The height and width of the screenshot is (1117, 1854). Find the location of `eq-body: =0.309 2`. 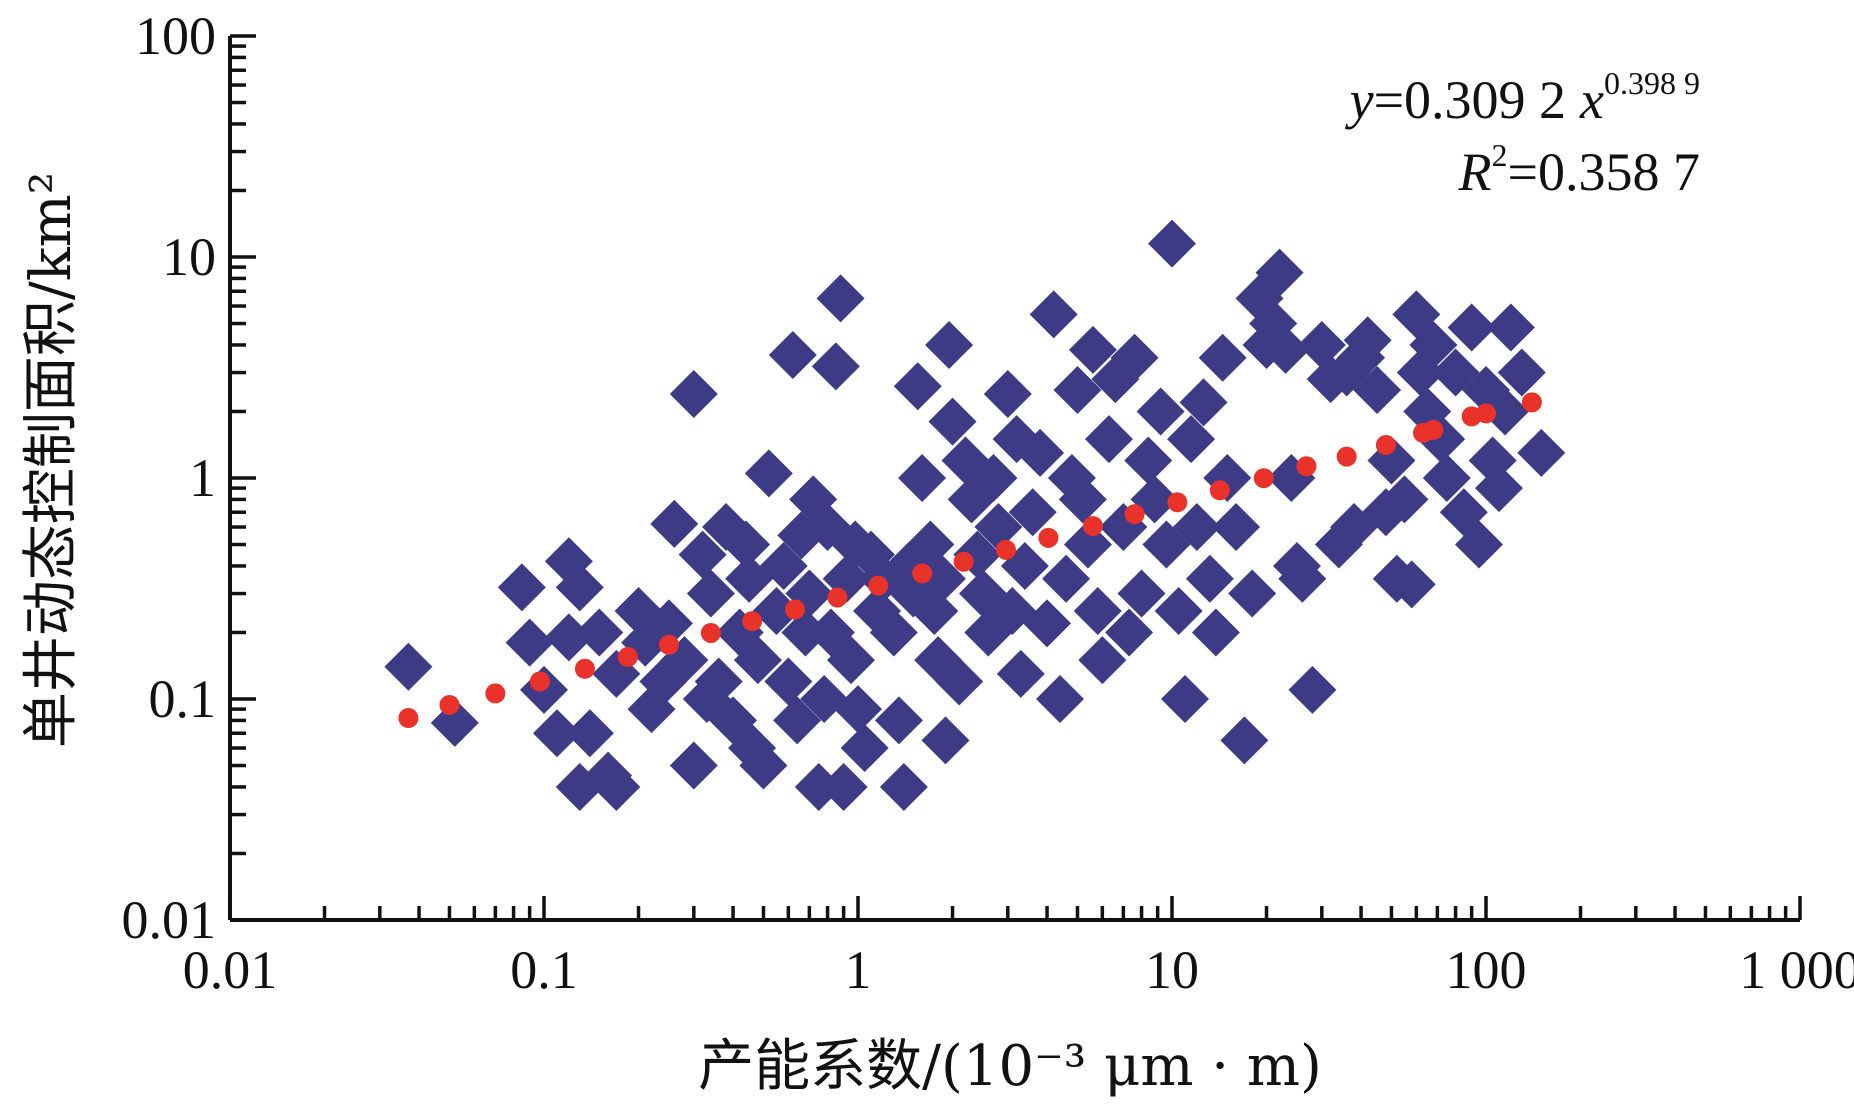

eq-body: =0.309 2 is located at coordinates (1470, 100).